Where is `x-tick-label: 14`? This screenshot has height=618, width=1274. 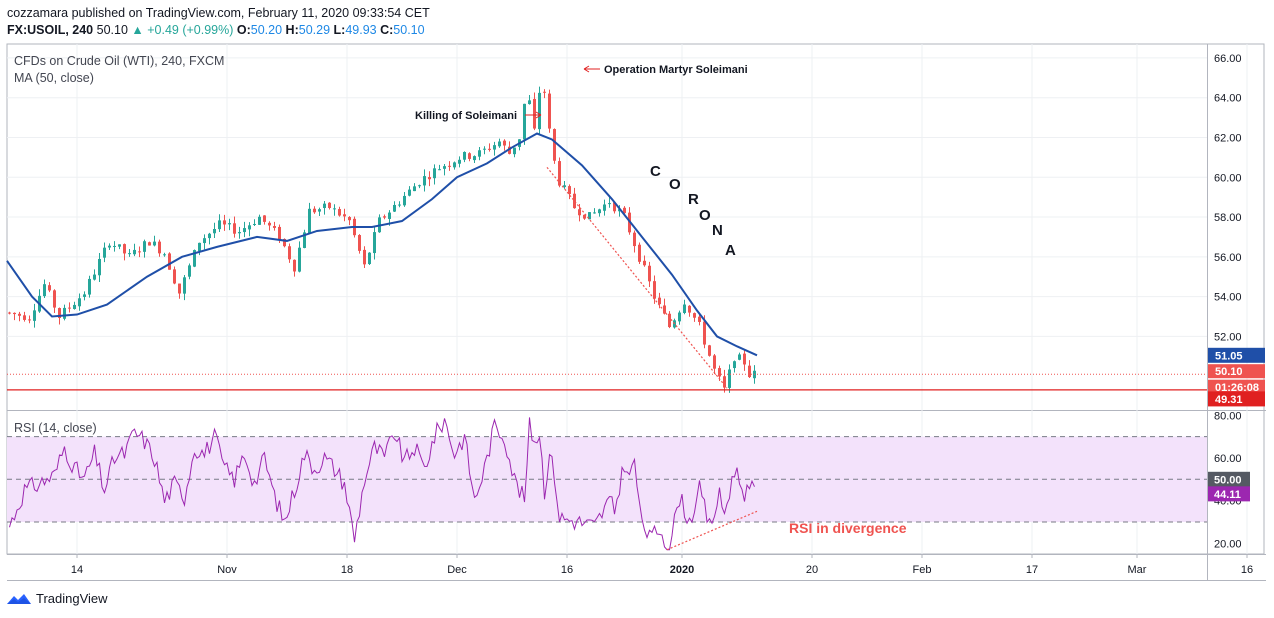
x-tick-label: 14 is located at coordinates (77, 570).